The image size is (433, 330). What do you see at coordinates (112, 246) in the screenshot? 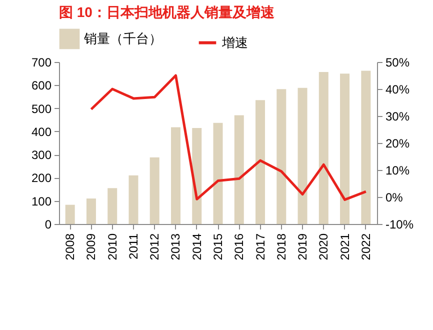
I see `x-tick-label: 2010` at bounding box center [112, 246].